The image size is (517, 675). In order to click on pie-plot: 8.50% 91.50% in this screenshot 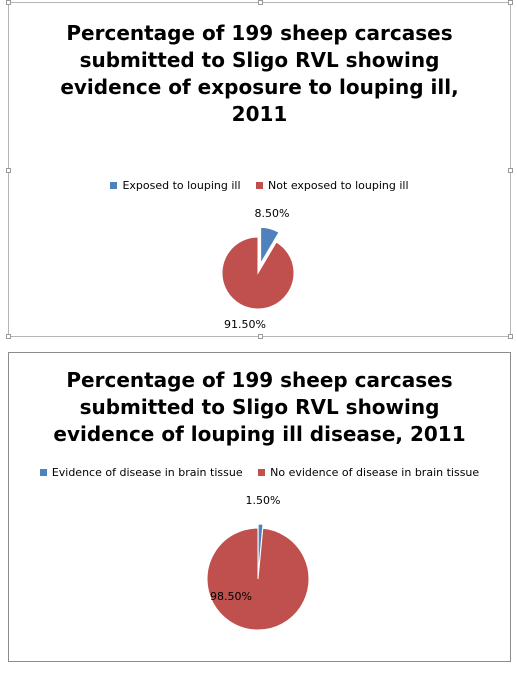, I will do `click(258, 269)`.